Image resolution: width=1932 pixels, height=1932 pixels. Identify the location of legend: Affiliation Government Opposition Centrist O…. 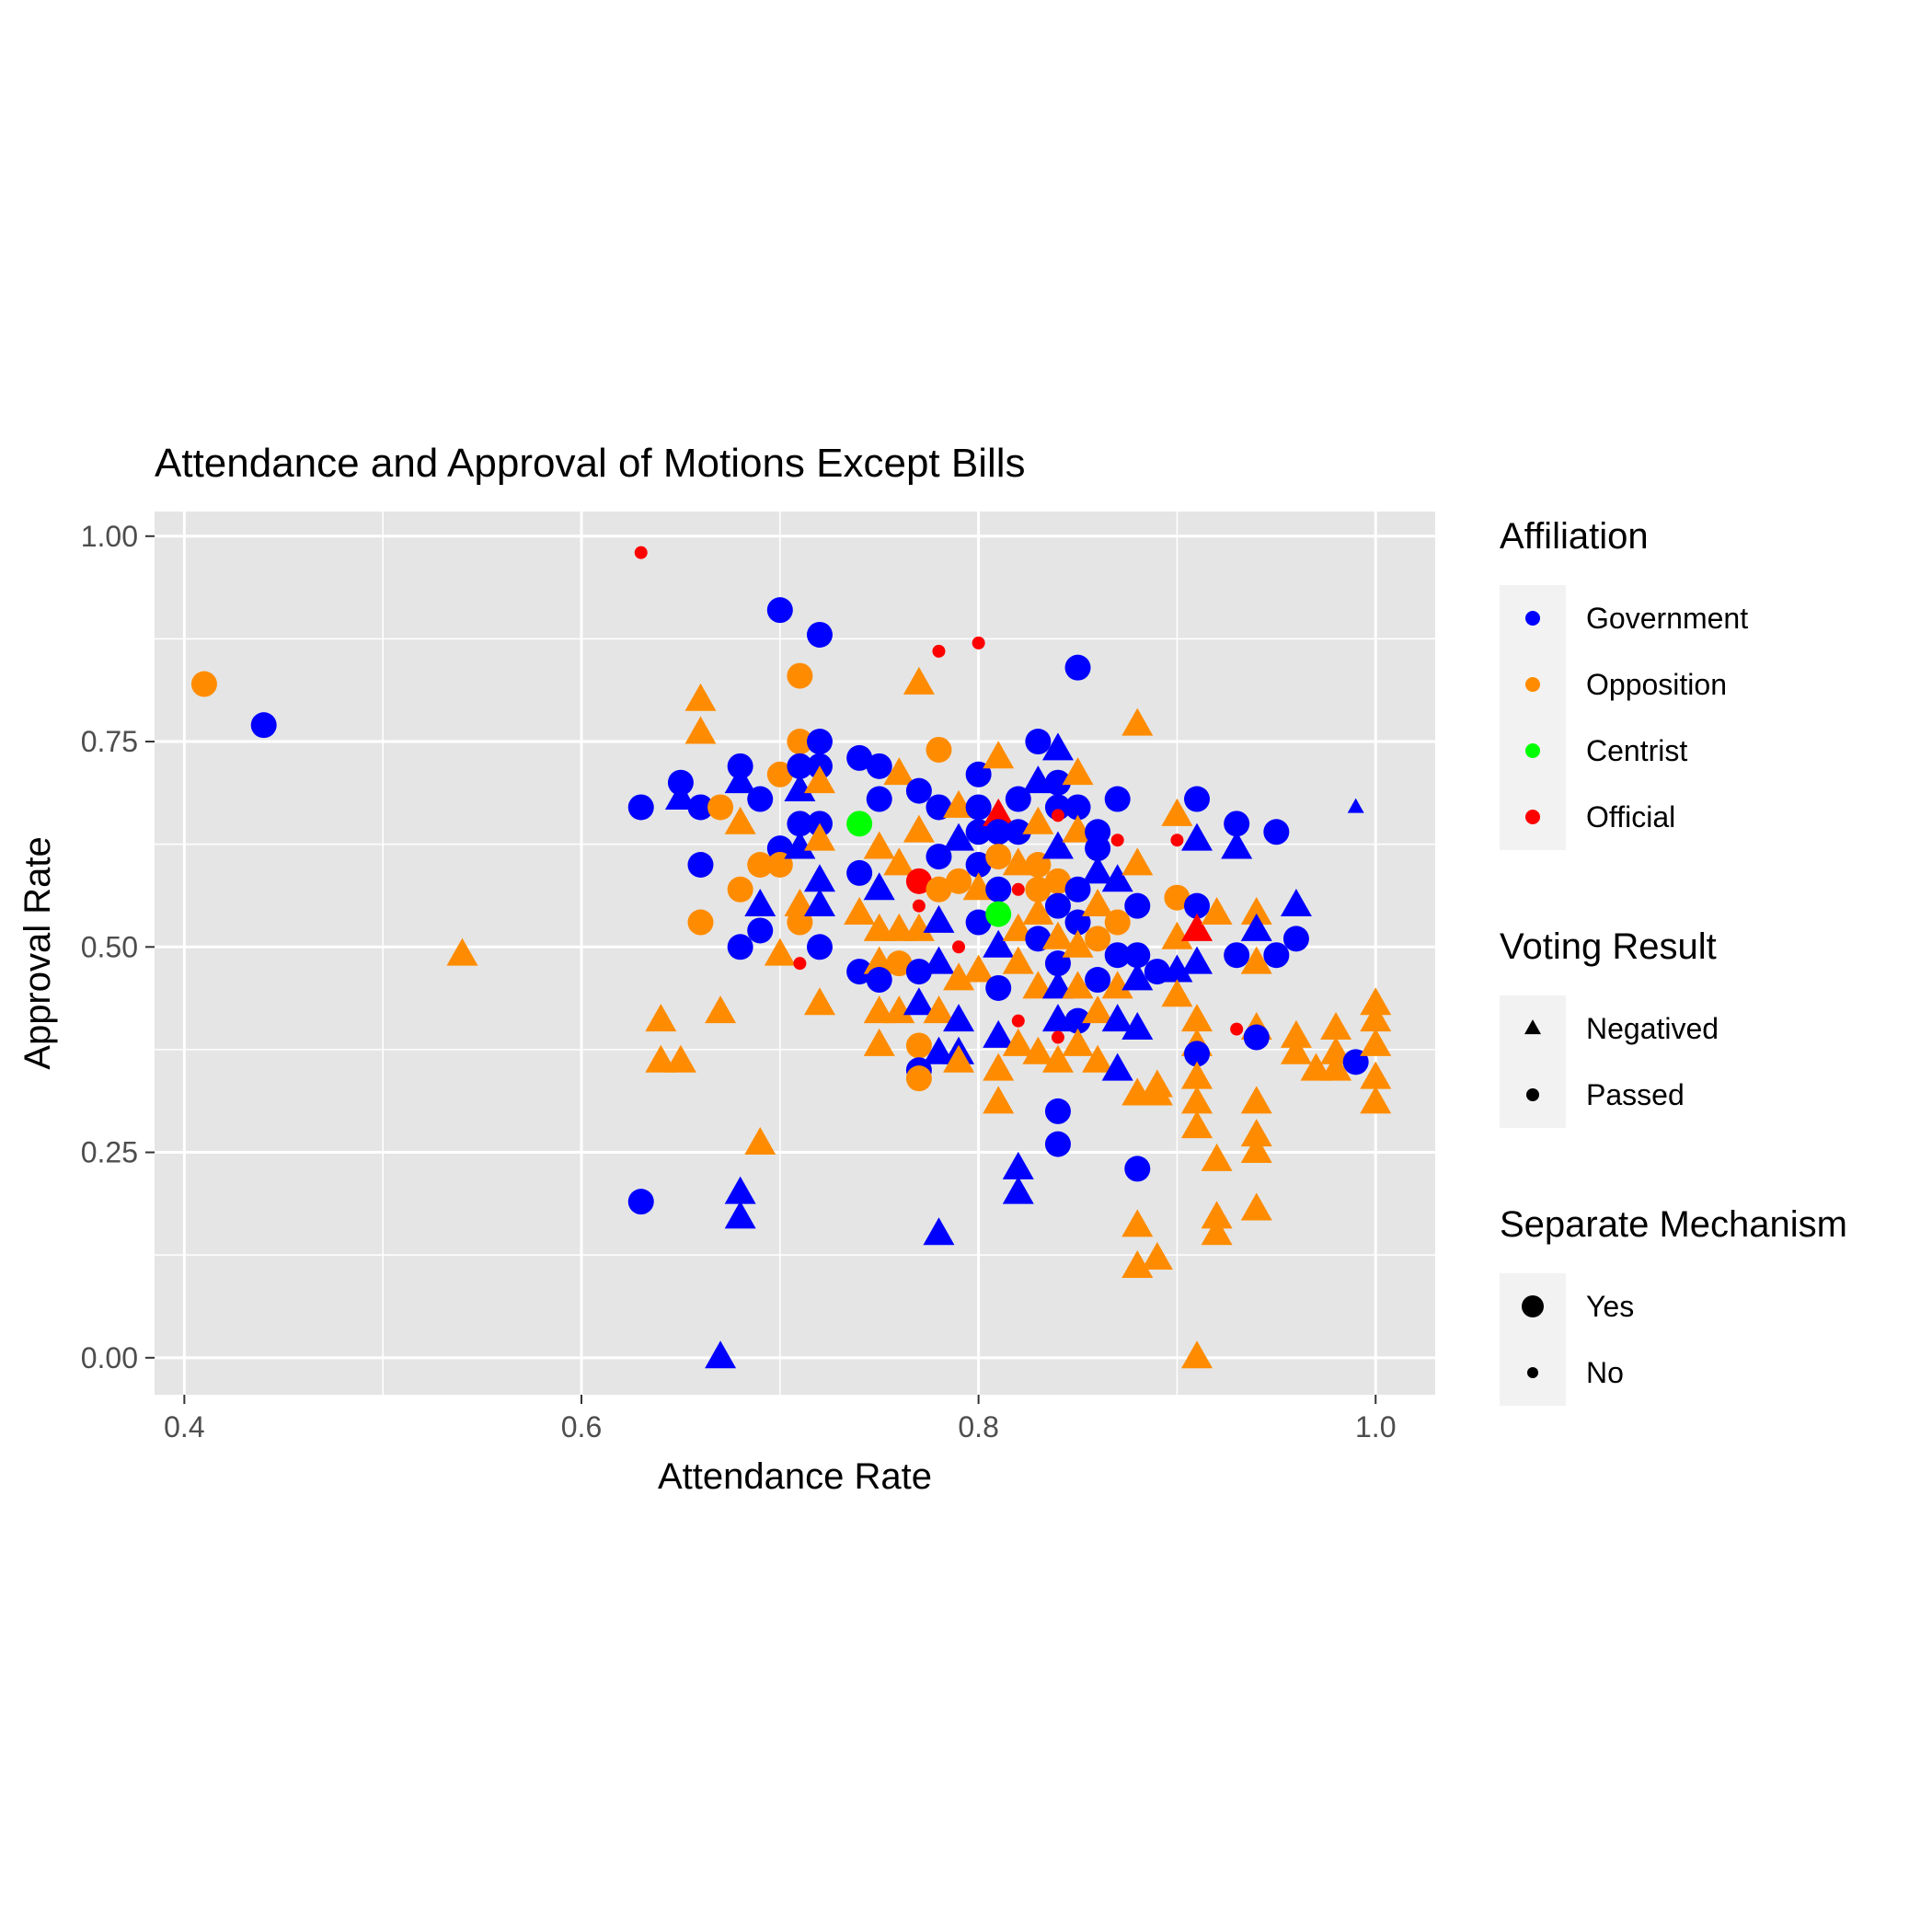
(1673, 961).